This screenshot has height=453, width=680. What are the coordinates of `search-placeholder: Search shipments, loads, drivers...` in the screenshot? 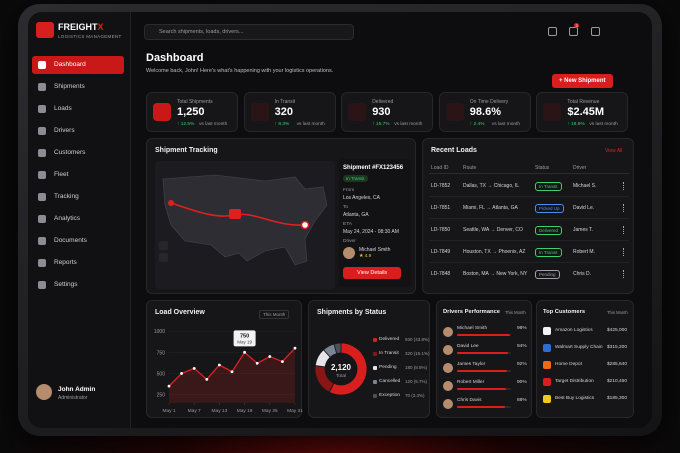 It's located at (201, 32).